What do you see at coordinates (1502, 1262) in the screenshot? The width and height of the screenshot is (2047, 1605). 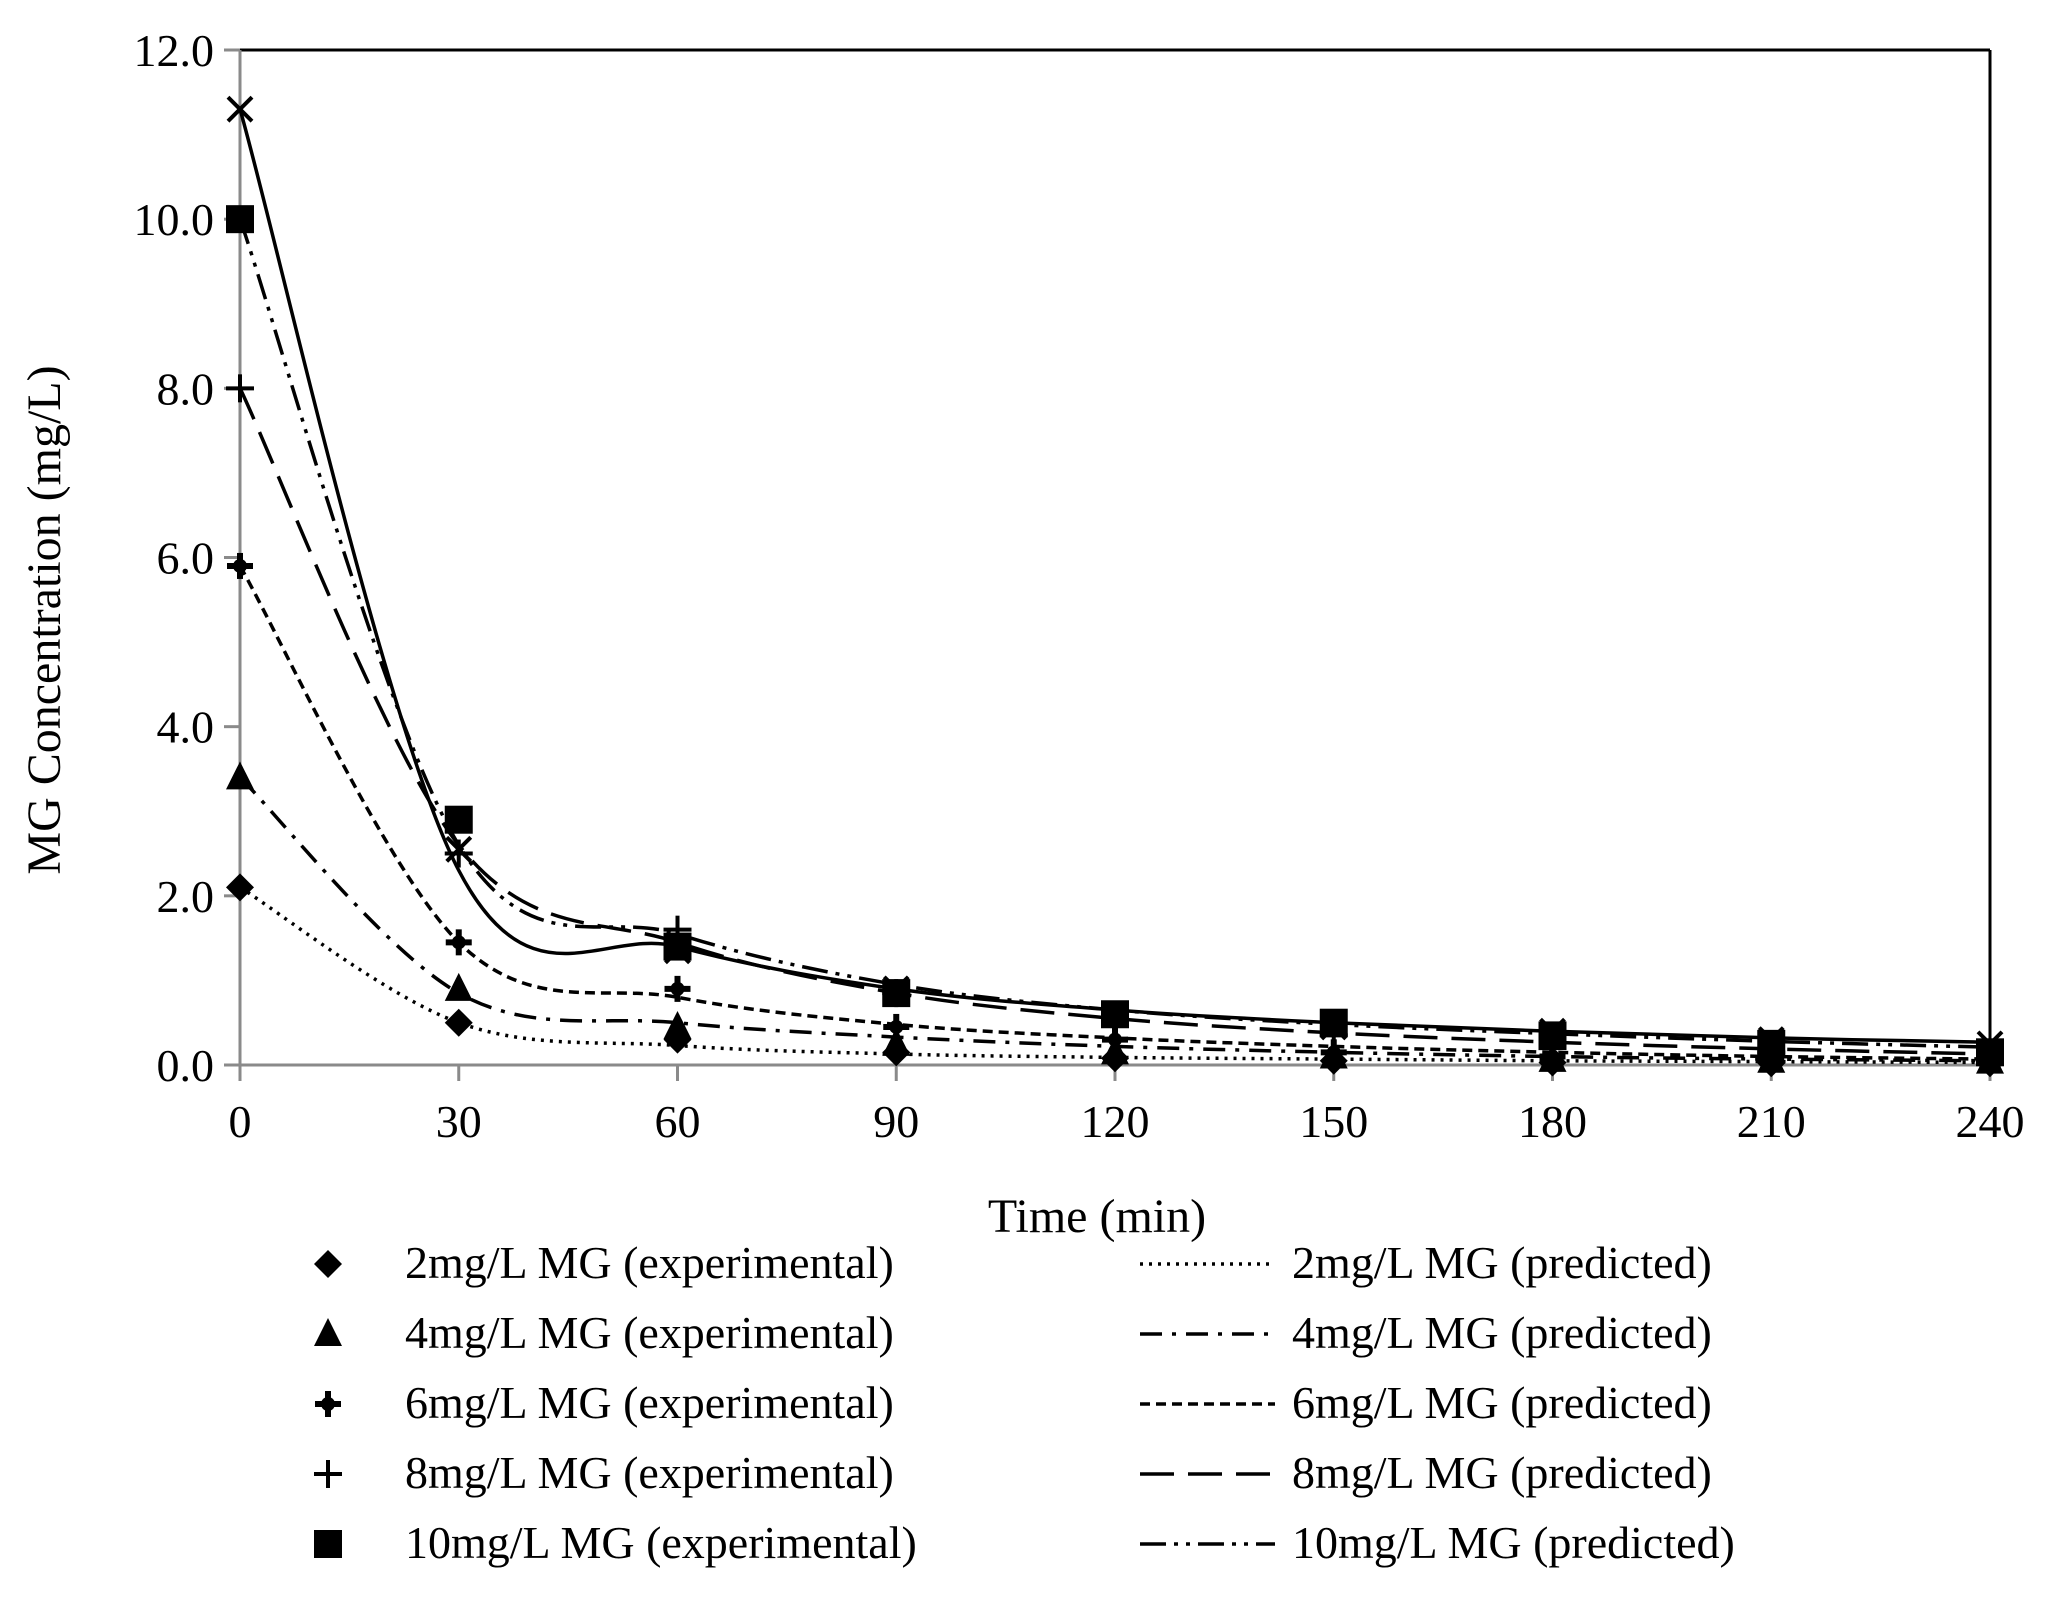 I see `legend-label-predicted: 2mg/L MG (predicted)` at bounding box center [1502, 1262].